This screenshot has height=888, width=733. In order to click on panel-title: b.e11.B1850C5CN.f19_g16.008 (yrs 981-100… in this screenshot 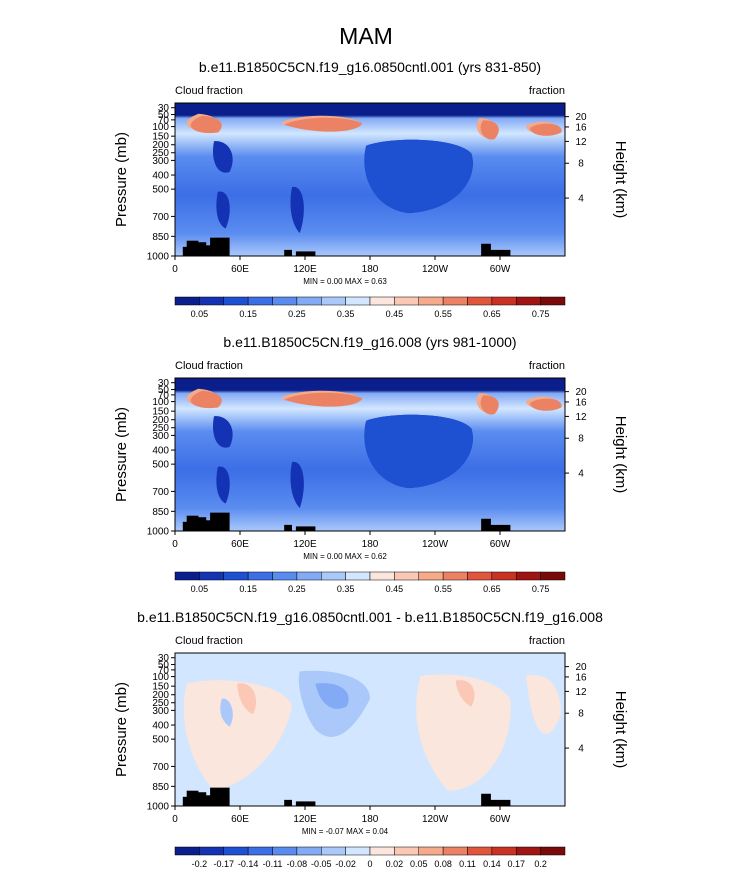, I will do `click(369, 342)`.